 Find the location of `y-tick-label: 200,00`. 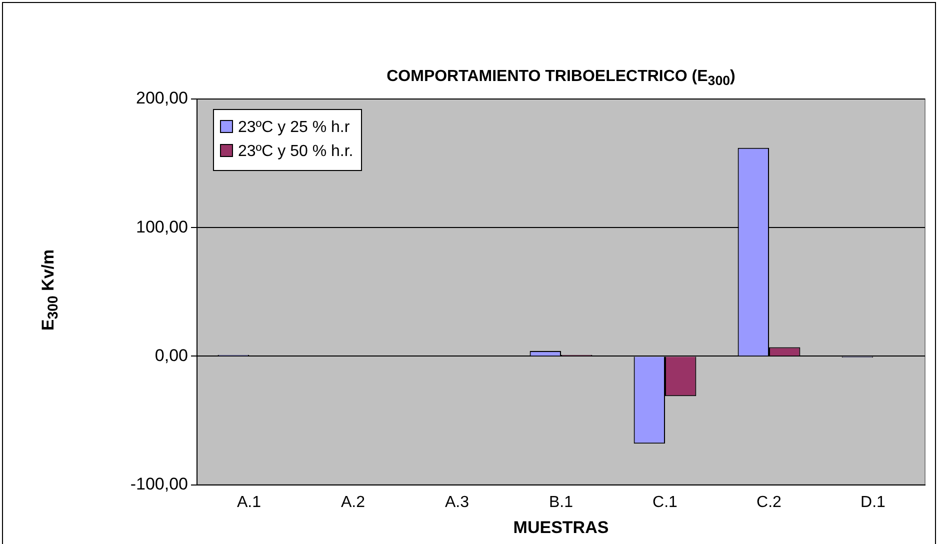

y-tick-label: 200,00 is located at coordinates (162, 98).